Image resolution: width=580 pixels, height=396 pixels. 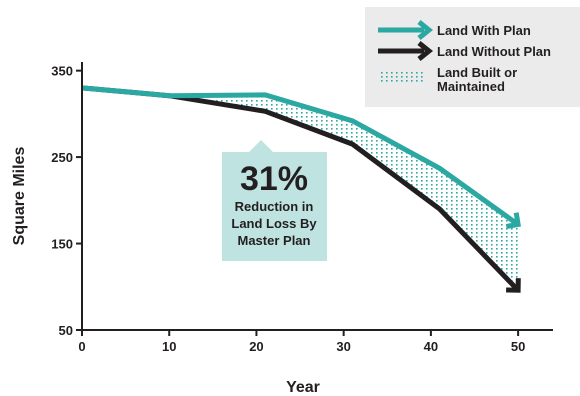 I want to click on x-ticks: 0 10 20 30 40 50, so click(x=301, y=342).